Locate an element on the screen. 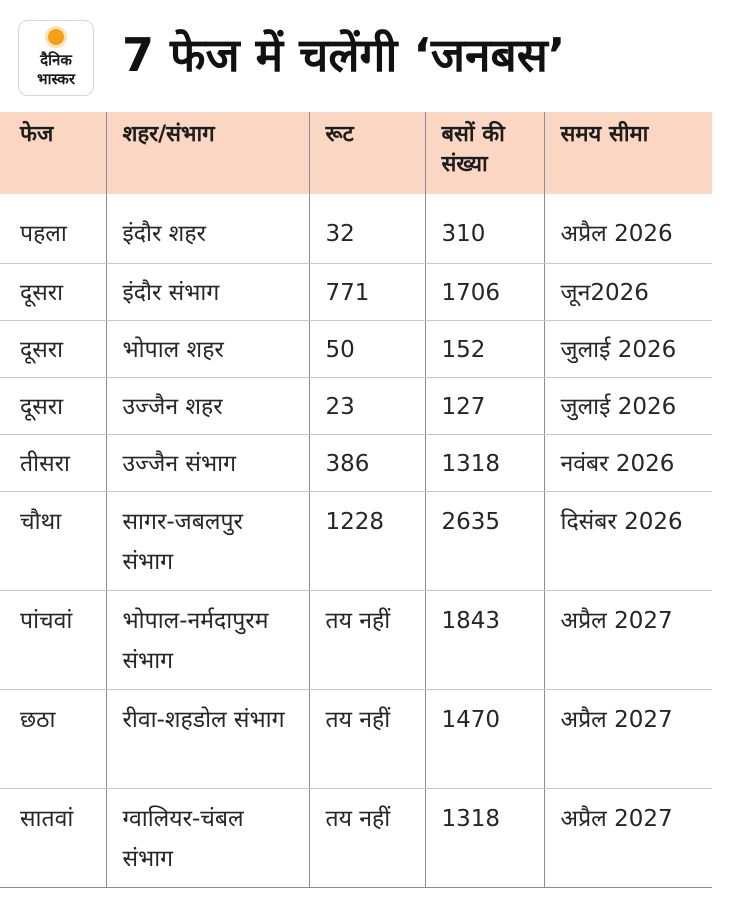 The image size is (730, 913). cell-bus-count: 152 is located at coordinates (484, 349).